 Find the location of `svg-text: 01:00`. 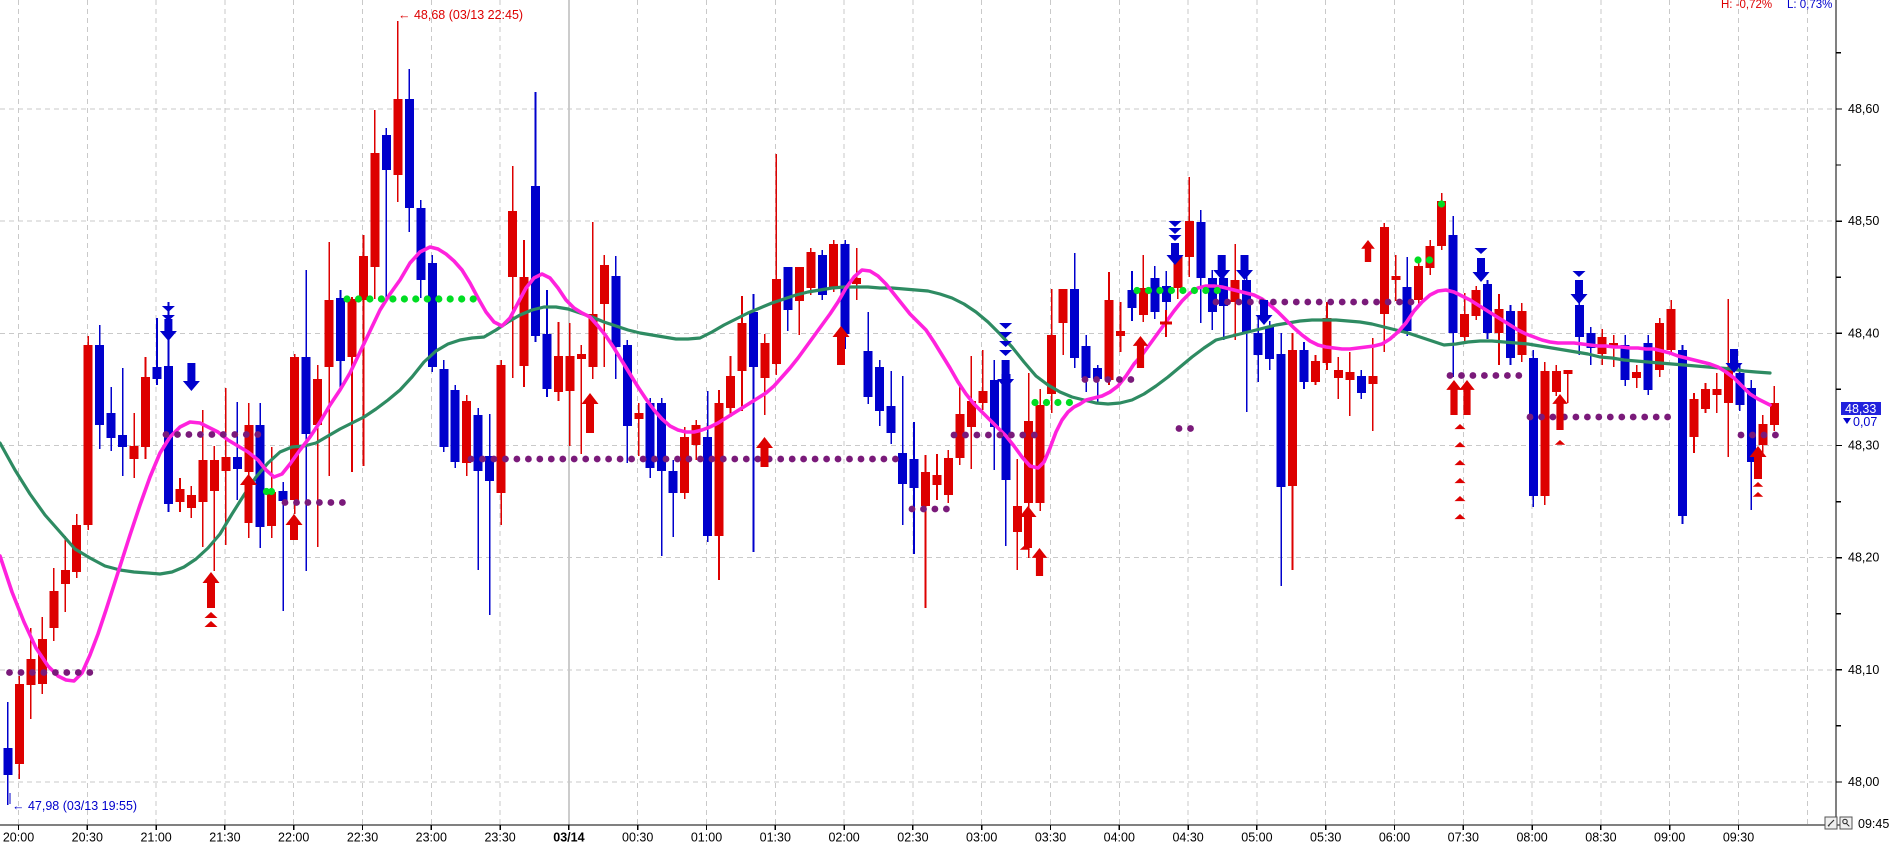

svg-text: 01:00 is located at coordinates (706, 838).